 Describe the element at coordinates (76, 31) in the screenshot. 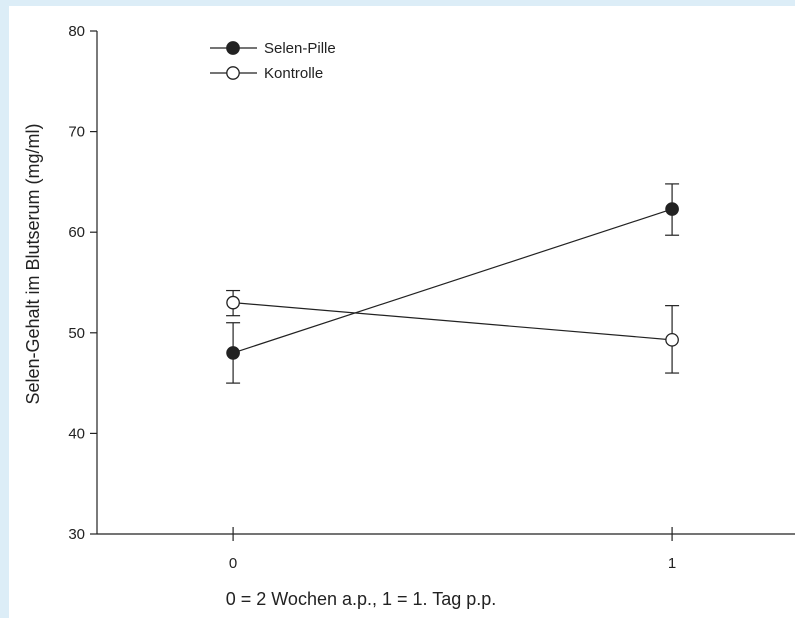

I see `y-tick-label: 80` at that location.